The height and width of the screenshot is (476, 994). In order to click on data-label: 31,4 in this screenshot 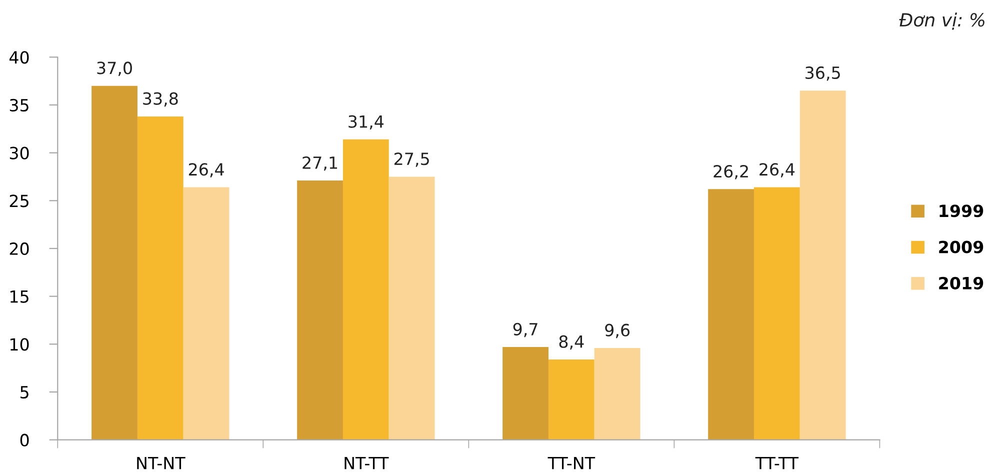, I will do `click(366, 122)`.